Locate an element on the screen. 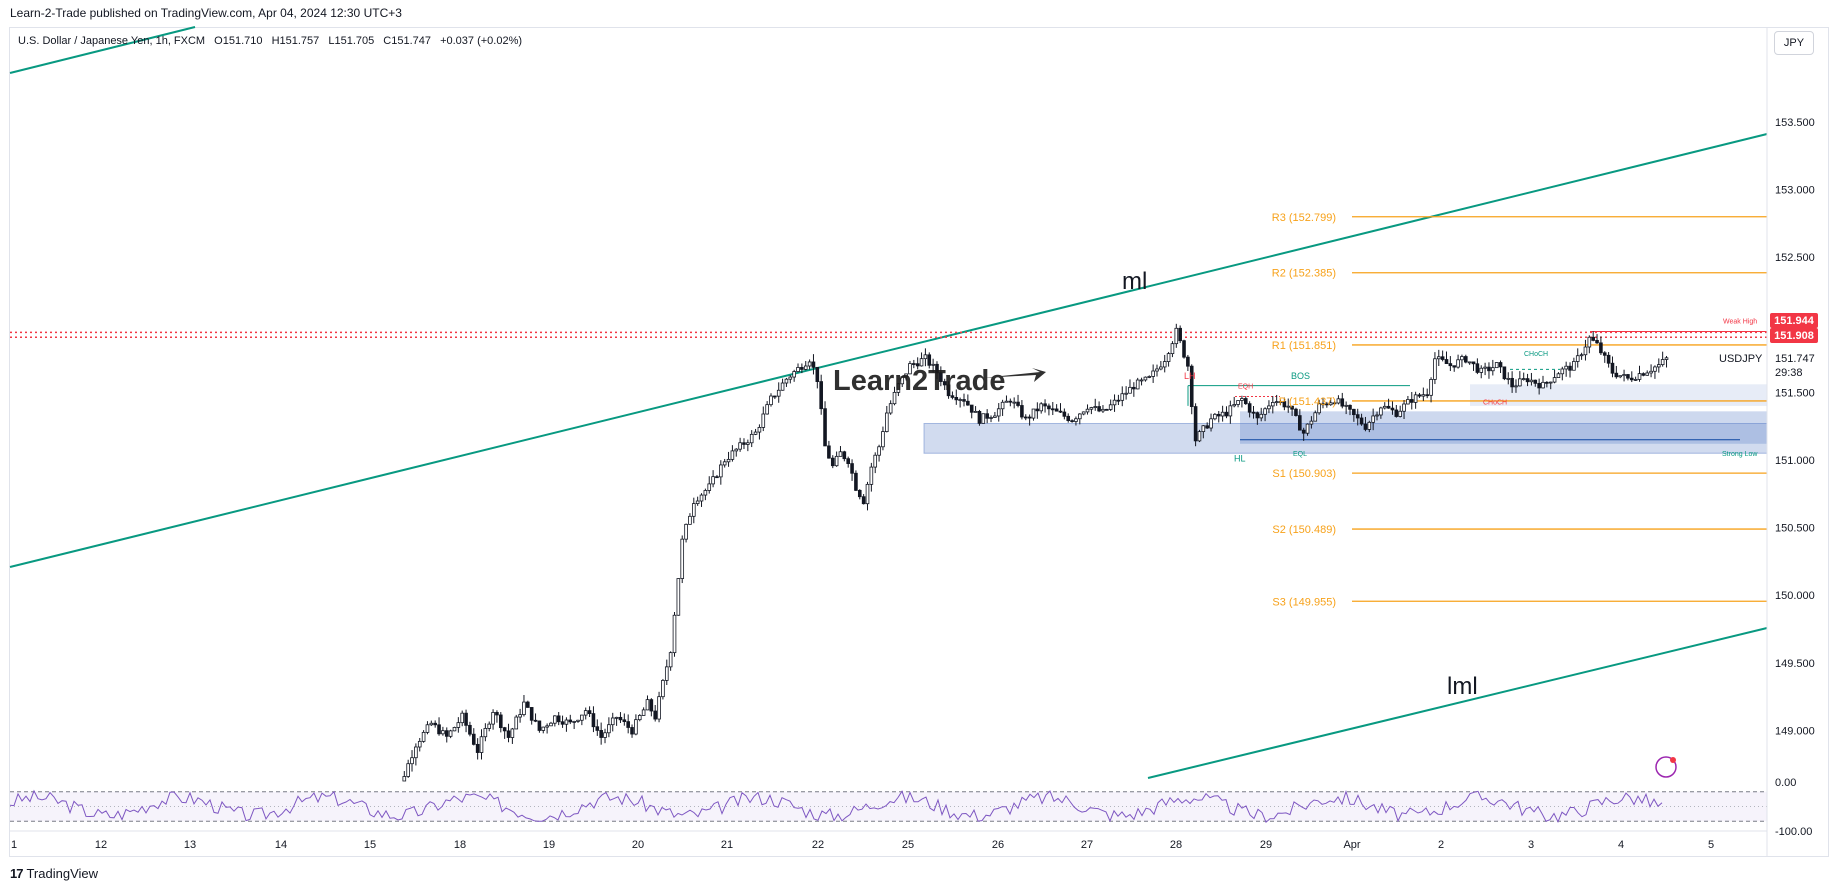 The image size is (1835, 893). symbol-name: U.S. Dollar / Japanese Yen, 1h, FXCM is located at coordinates (112, 41).